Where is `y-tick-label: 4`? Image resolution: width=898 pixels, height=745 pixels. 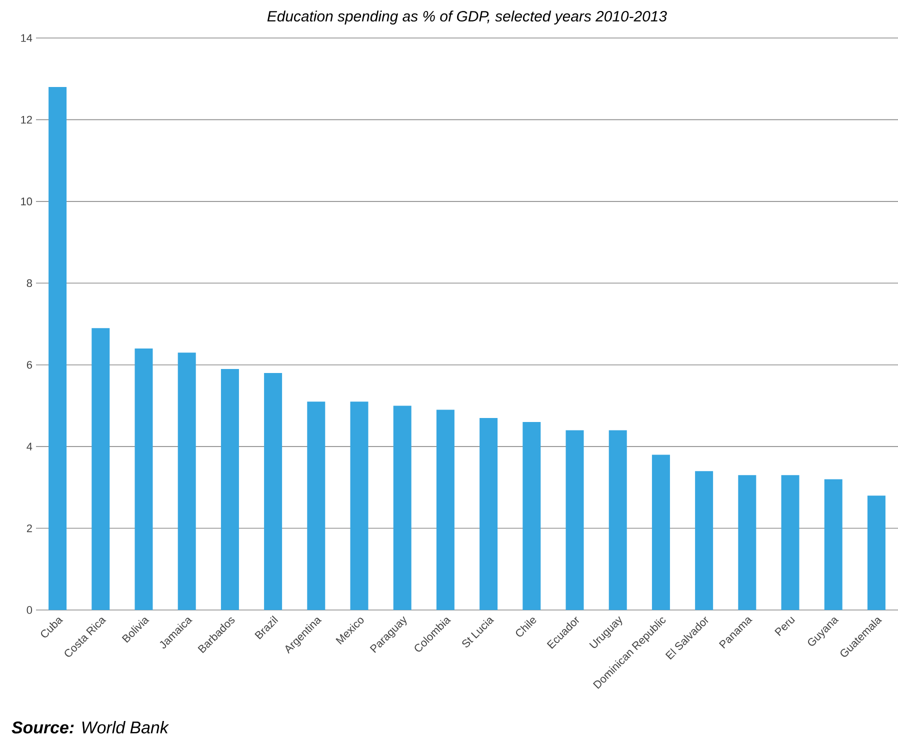
y-tick-label: 4 is located at coordinates (29, 446).